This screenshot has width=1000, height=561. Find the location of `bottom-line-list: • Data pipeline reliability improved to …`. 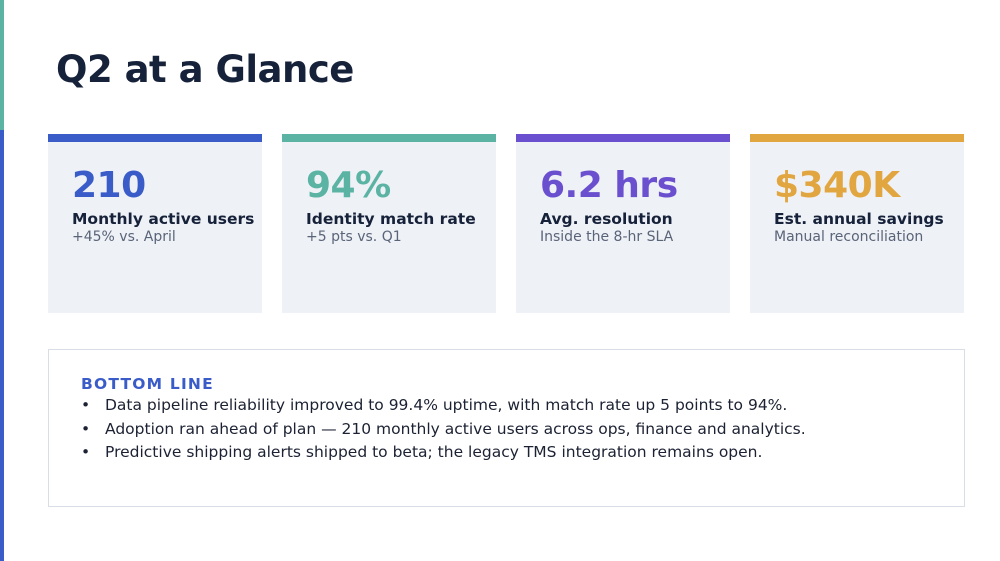

bottom-line-list: • Data pipeline reliability improved to … is located at coordinates (443, 429).